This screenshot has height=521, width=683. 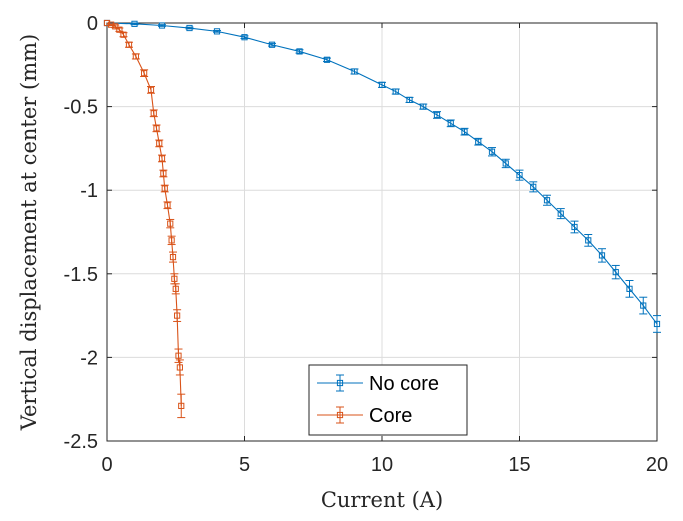 What do you see at coordinates (81, 442) in the screenshot?
I see `y-tick-label: -2.5` at bounding box center [81, 442].